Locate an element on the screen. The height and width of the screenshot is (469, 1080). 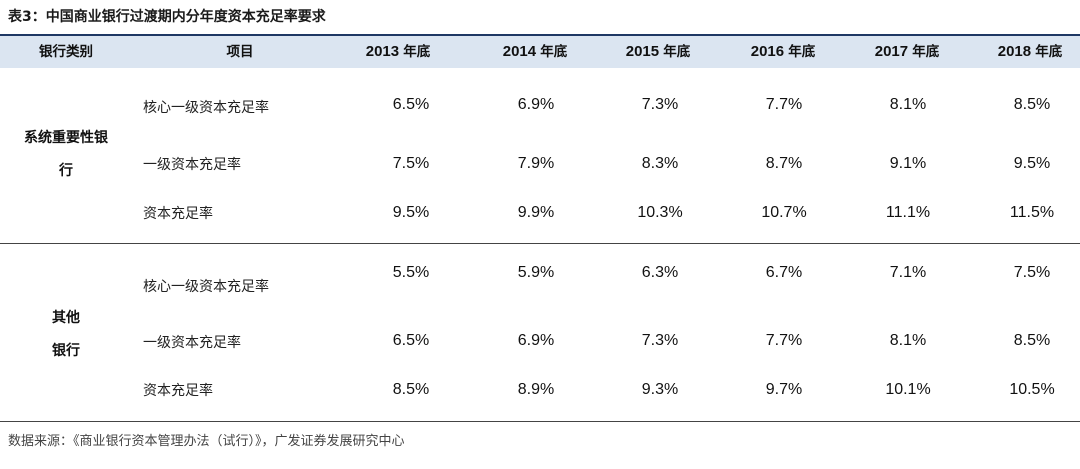
group-label-line: 系统重要性银 is located at coordinates (66, 138).